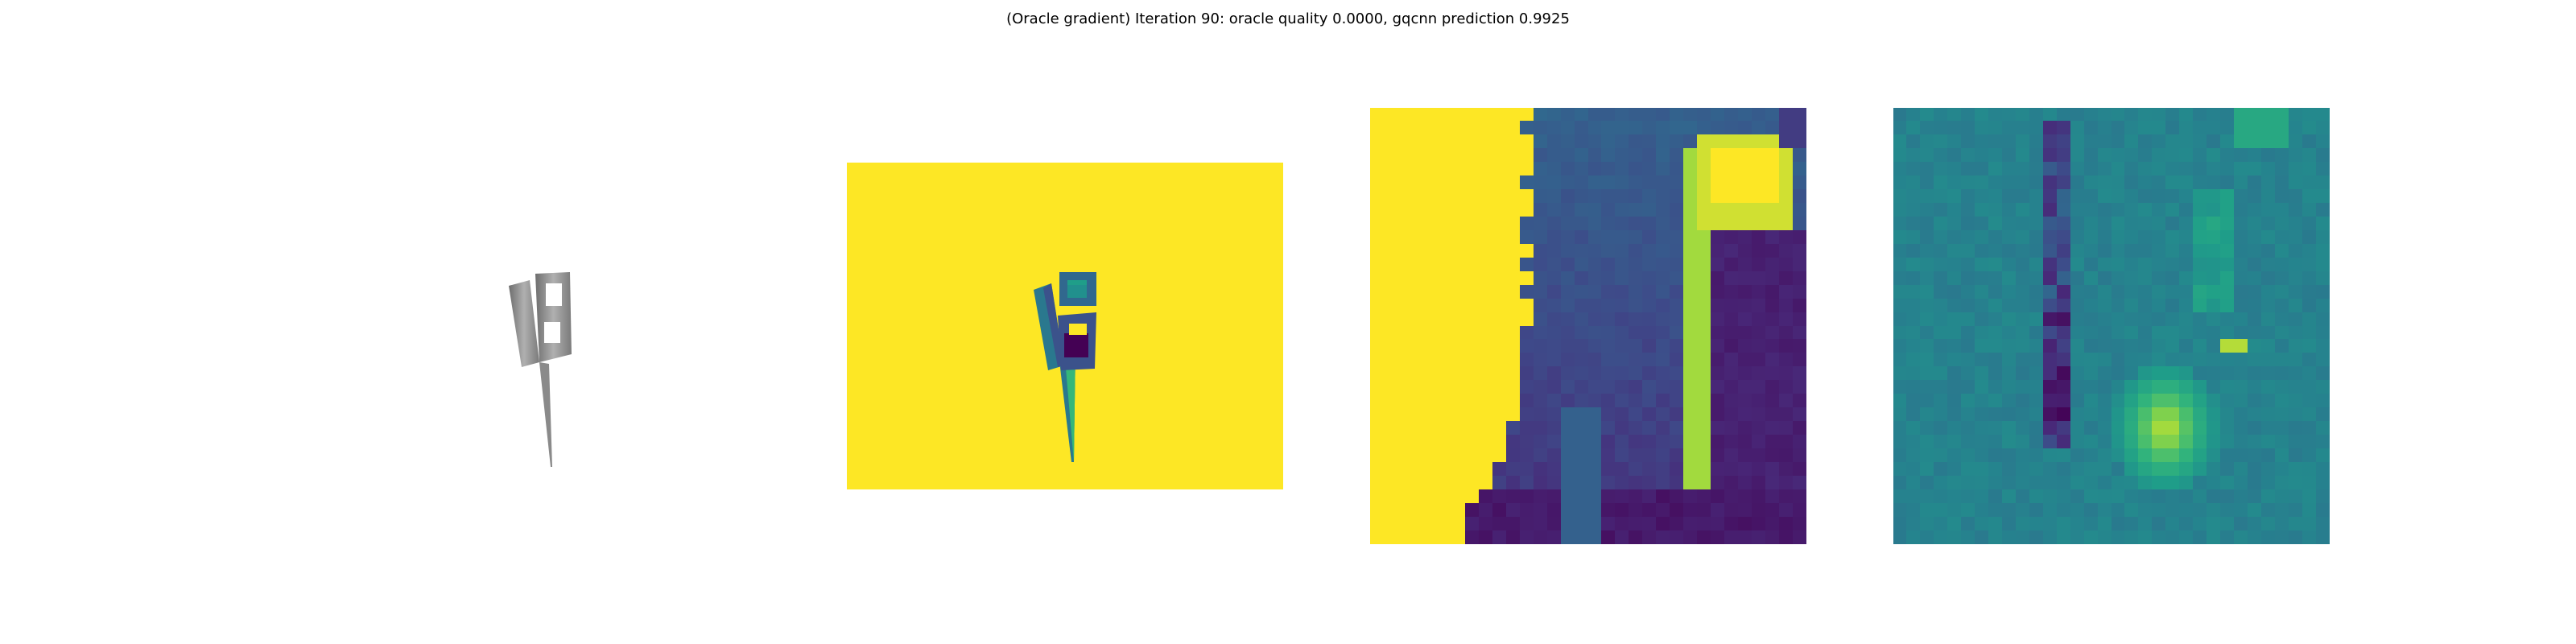 The width and height of the screenshot is (2576, 644). I want to click on depth-image-panel, so click(1065, 326).